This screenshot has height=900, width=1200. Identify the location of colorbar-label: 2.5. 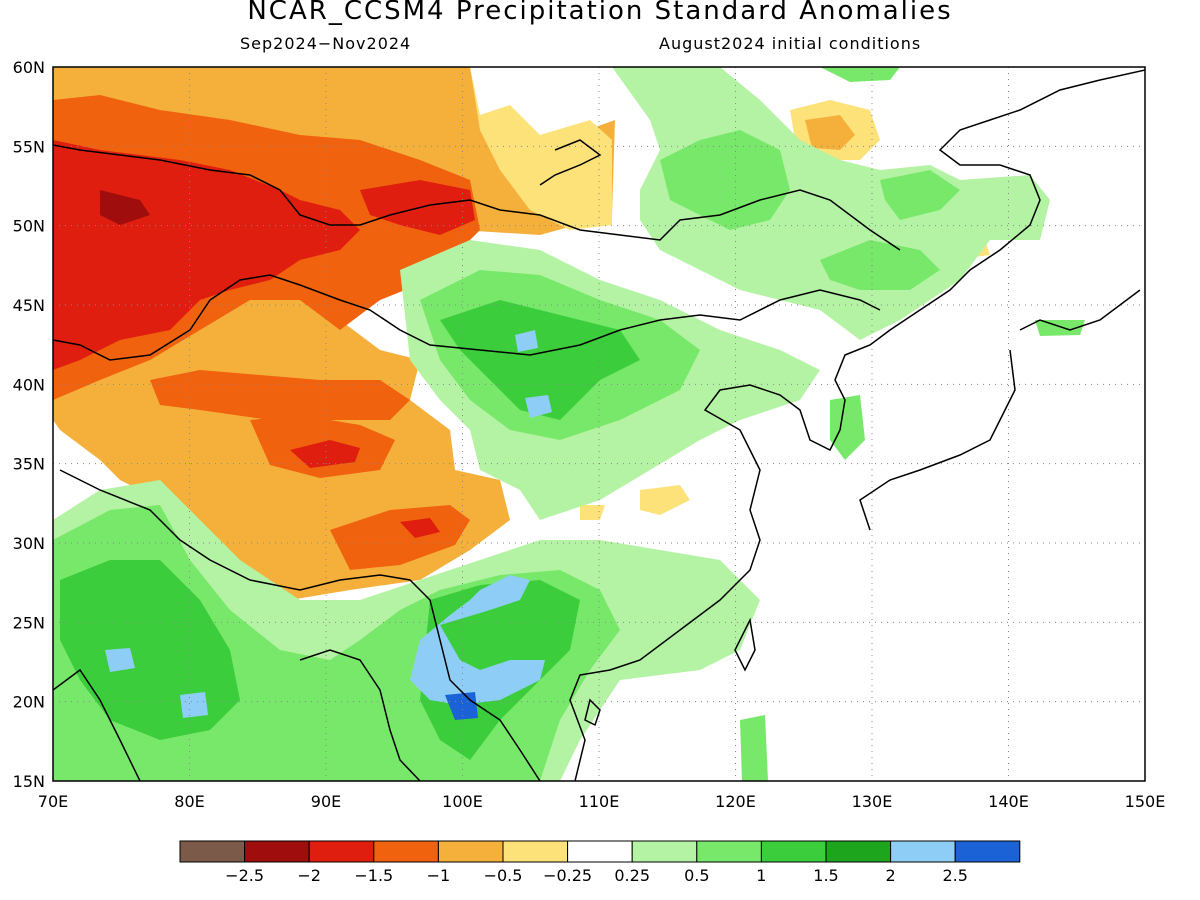
(954, 875).